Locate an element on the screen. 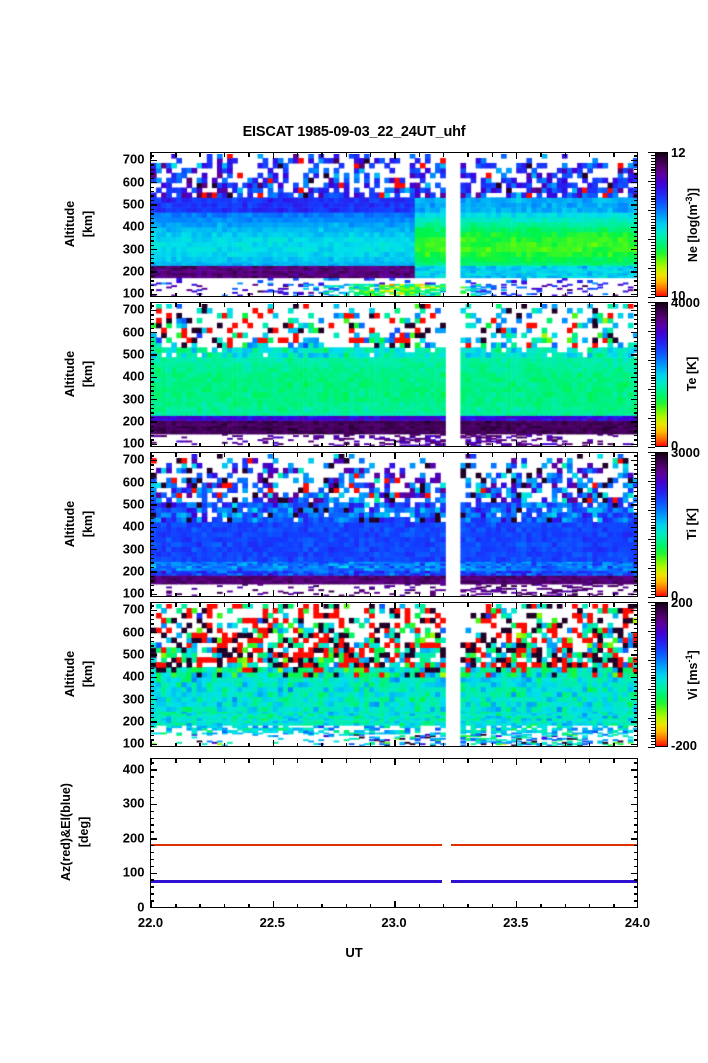 The width and height of the screenshot is (708, 1063). y-axis-title-ti: Altitude is located at coordinates (70, 524).